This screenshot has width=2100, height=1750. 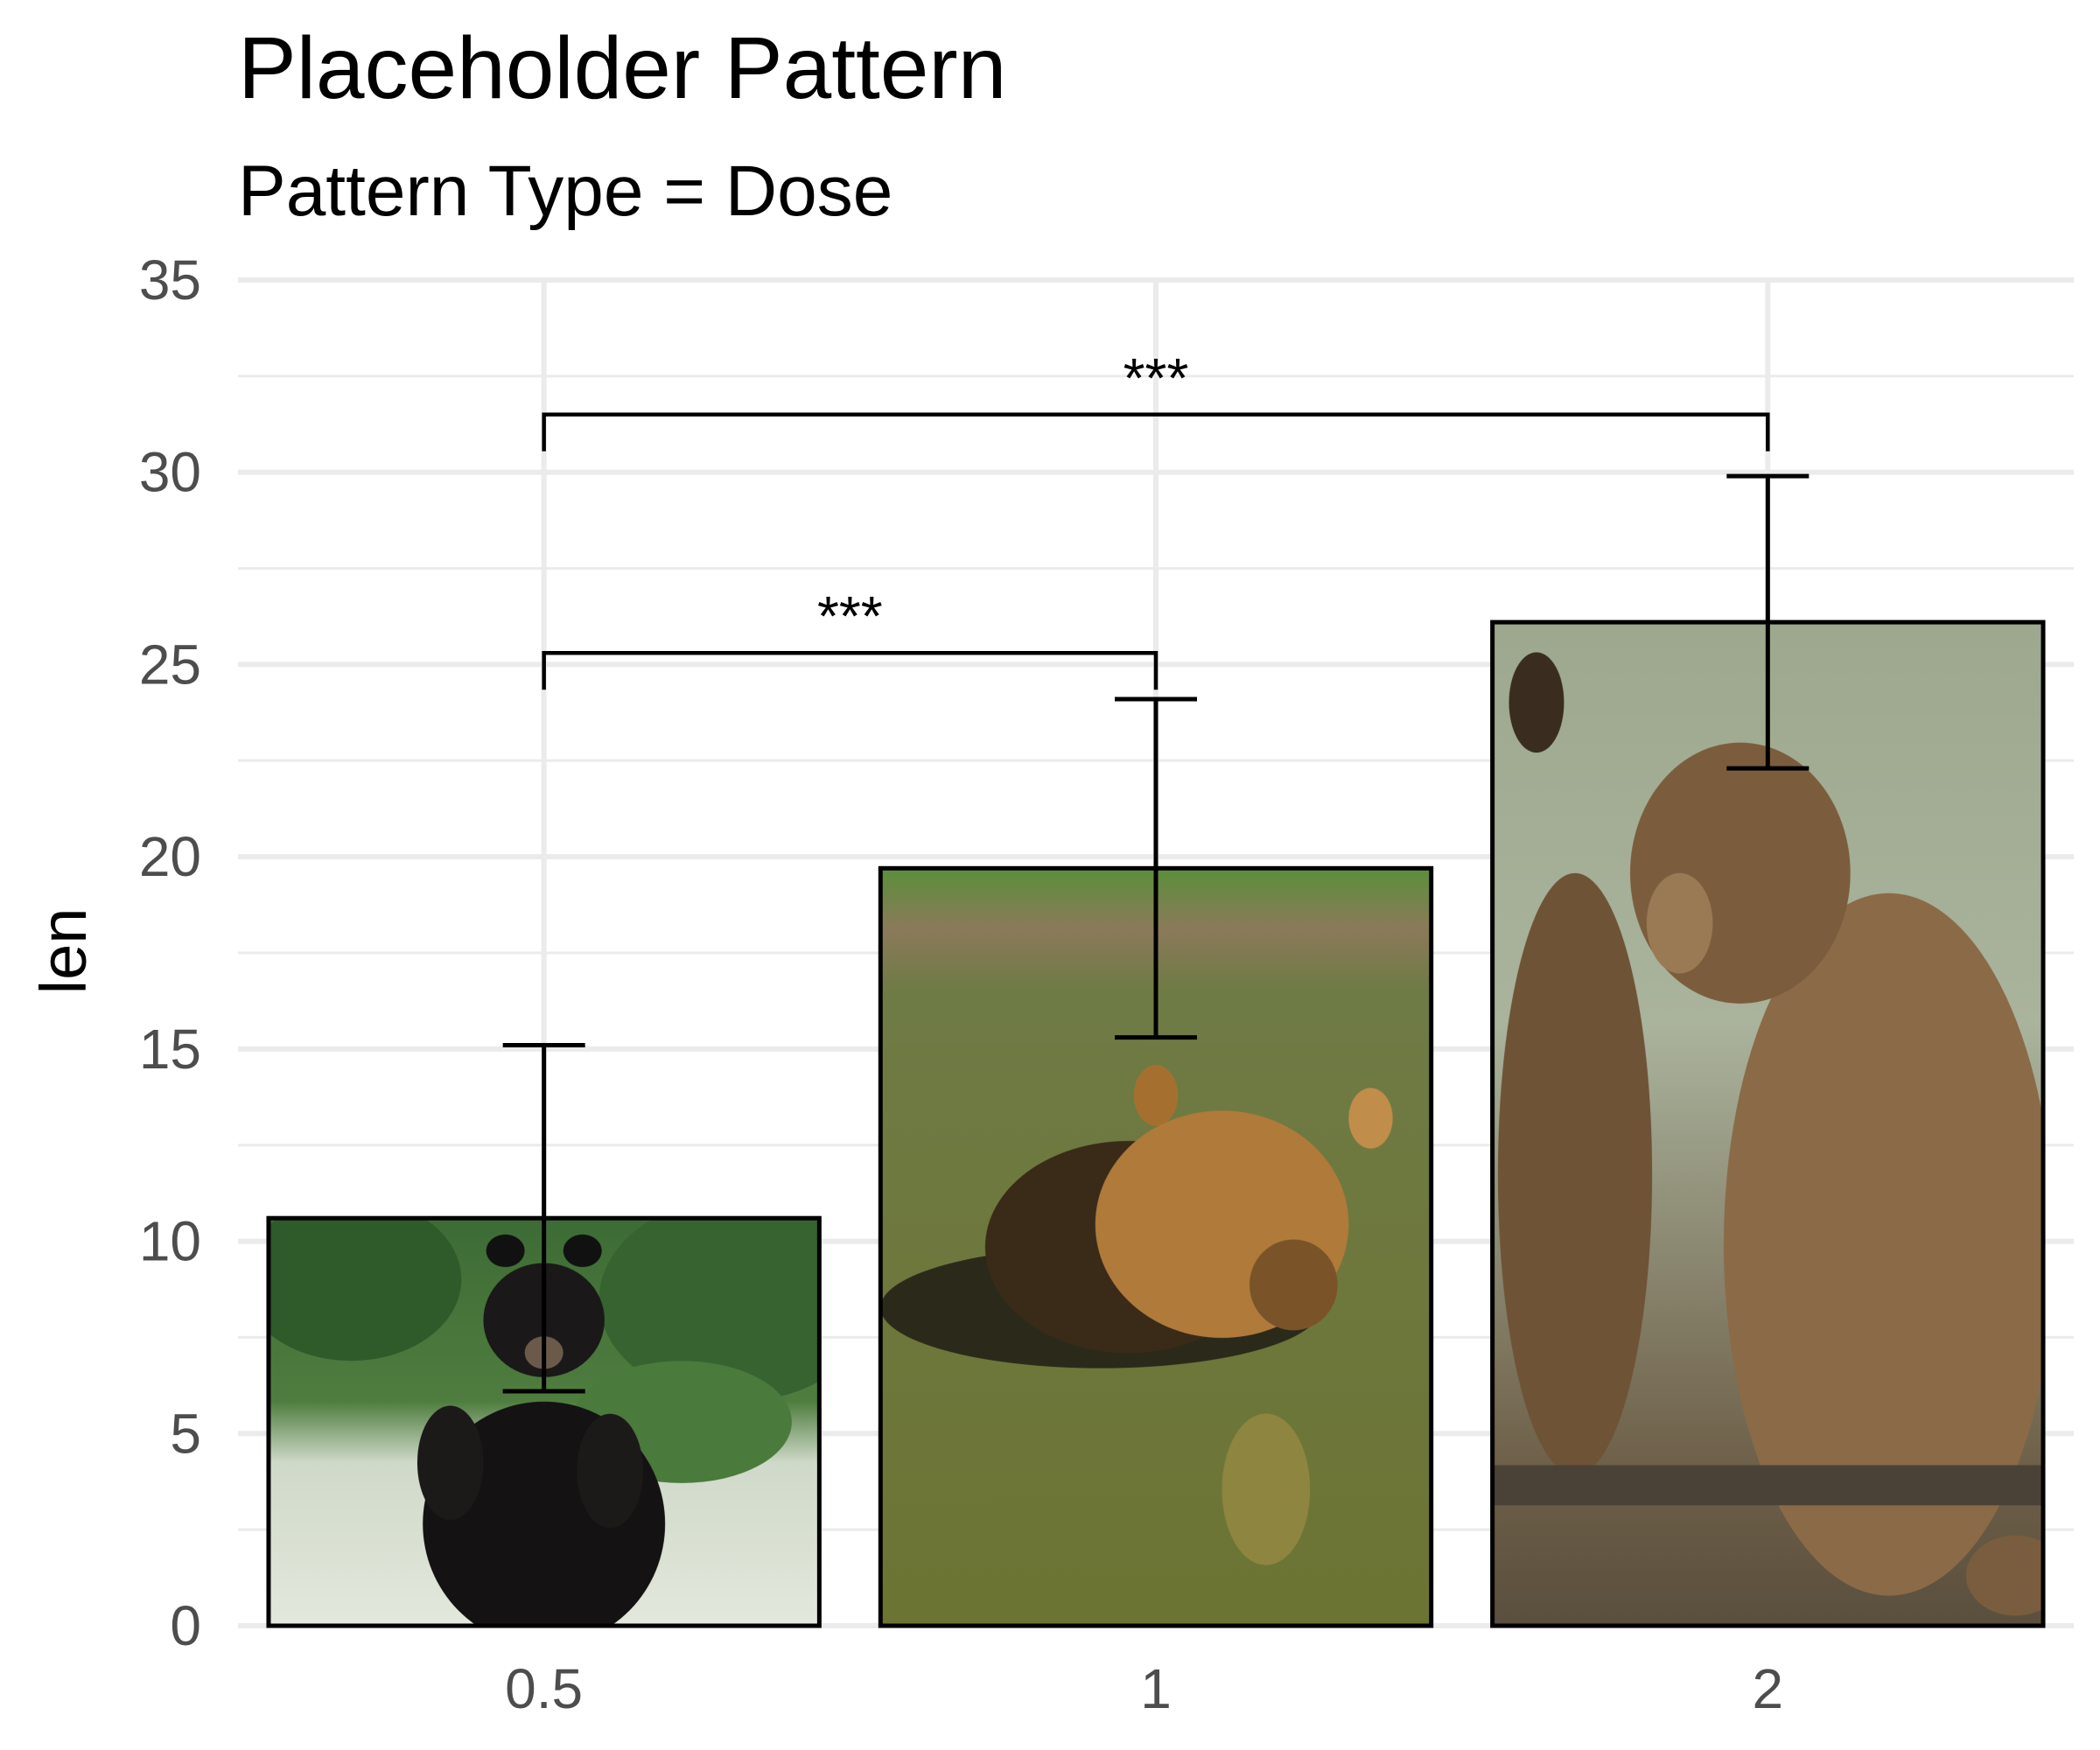 I want to click on y-tick-labels: 0 5 10 15 20 25 30 35, so click(x=170, y=952).